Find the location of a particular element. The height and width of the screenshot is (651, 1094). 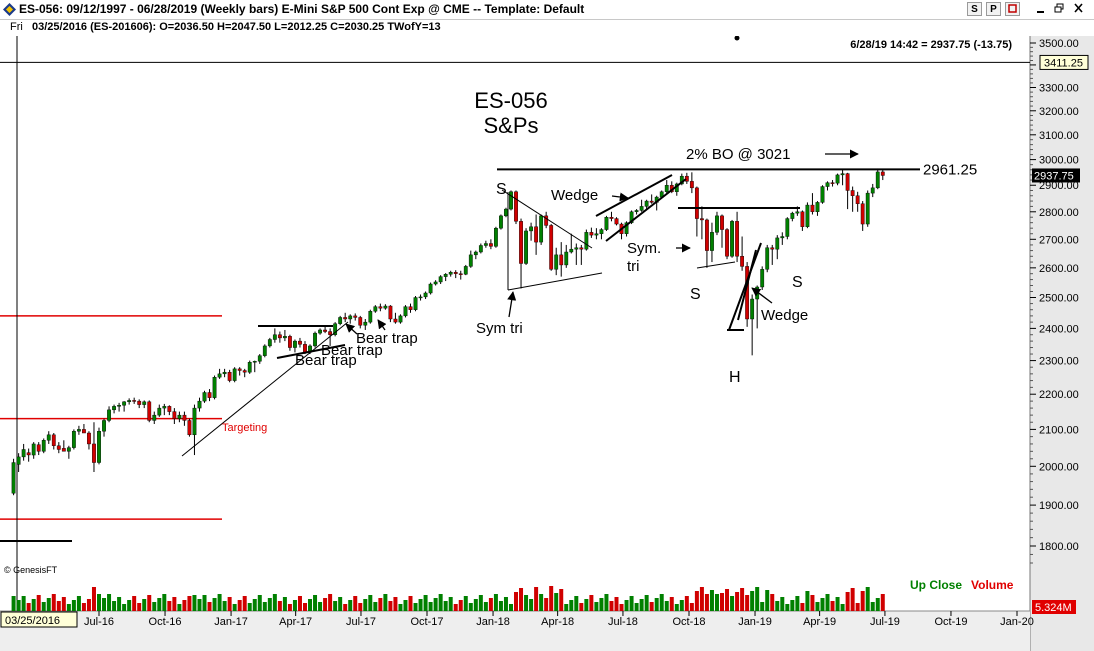

y-tick-label: 1800.00 is located at coordinates (1059, 547).